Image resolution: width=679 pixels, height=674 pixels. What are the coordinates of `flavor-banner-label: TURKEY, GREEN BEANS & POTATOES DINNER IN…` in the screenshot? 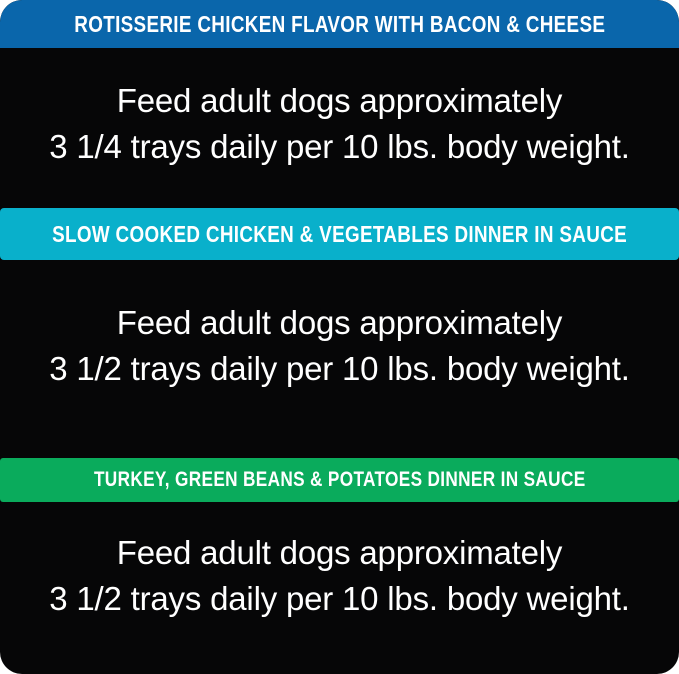 It's located at (339, 479).